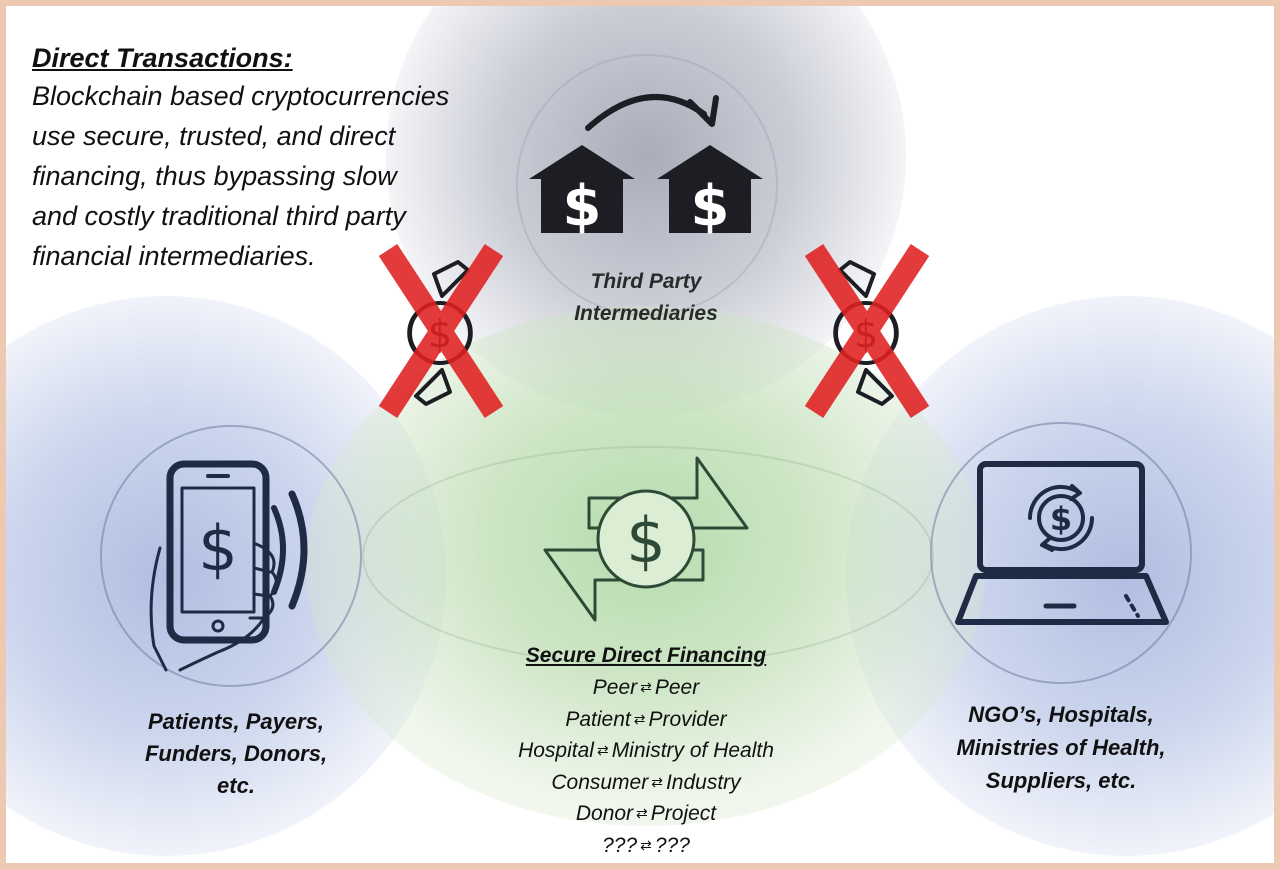 This screenshot has width=1280, height=869. I want to click on third-party-line: Third Party, so click(646, 281).